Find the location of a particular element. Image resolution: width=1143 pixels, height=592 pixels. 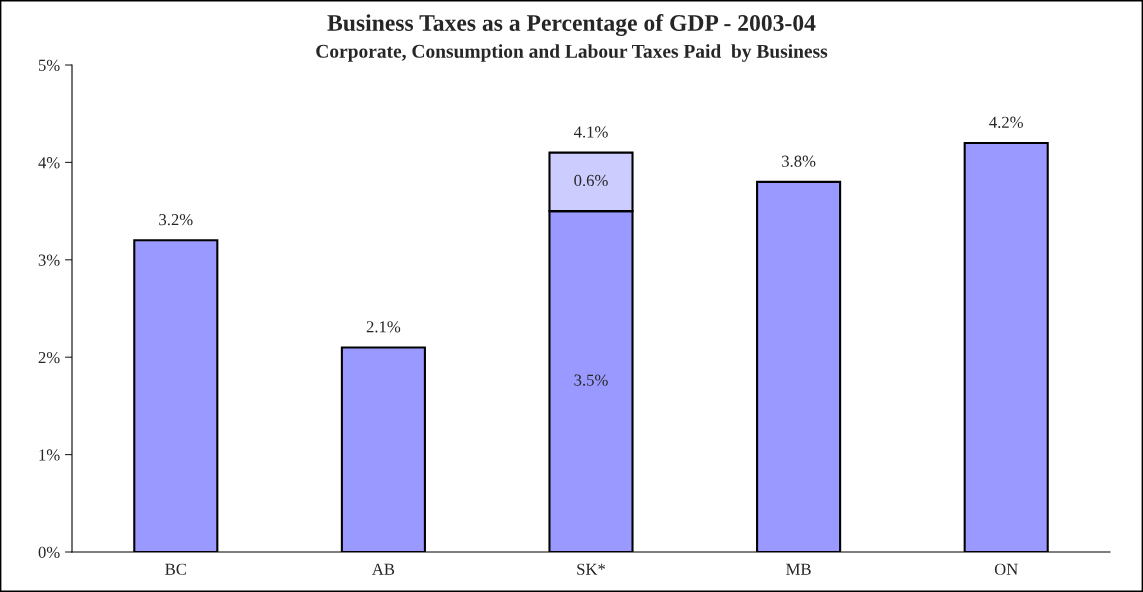

y-tick-label: 2% is located at coordinates (49, 357).